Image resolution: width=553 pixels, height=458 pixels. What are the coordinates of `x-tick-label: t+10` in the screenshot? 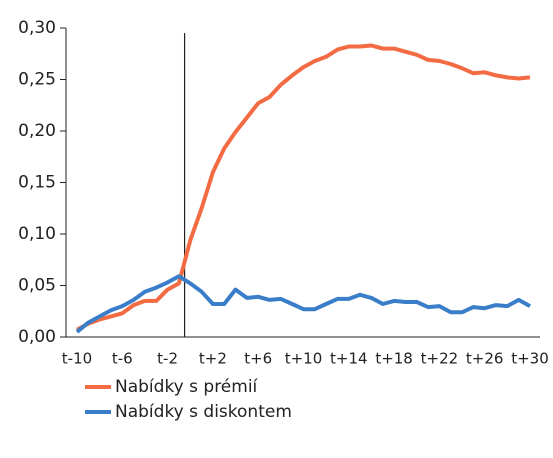 It's located at (304, 359).